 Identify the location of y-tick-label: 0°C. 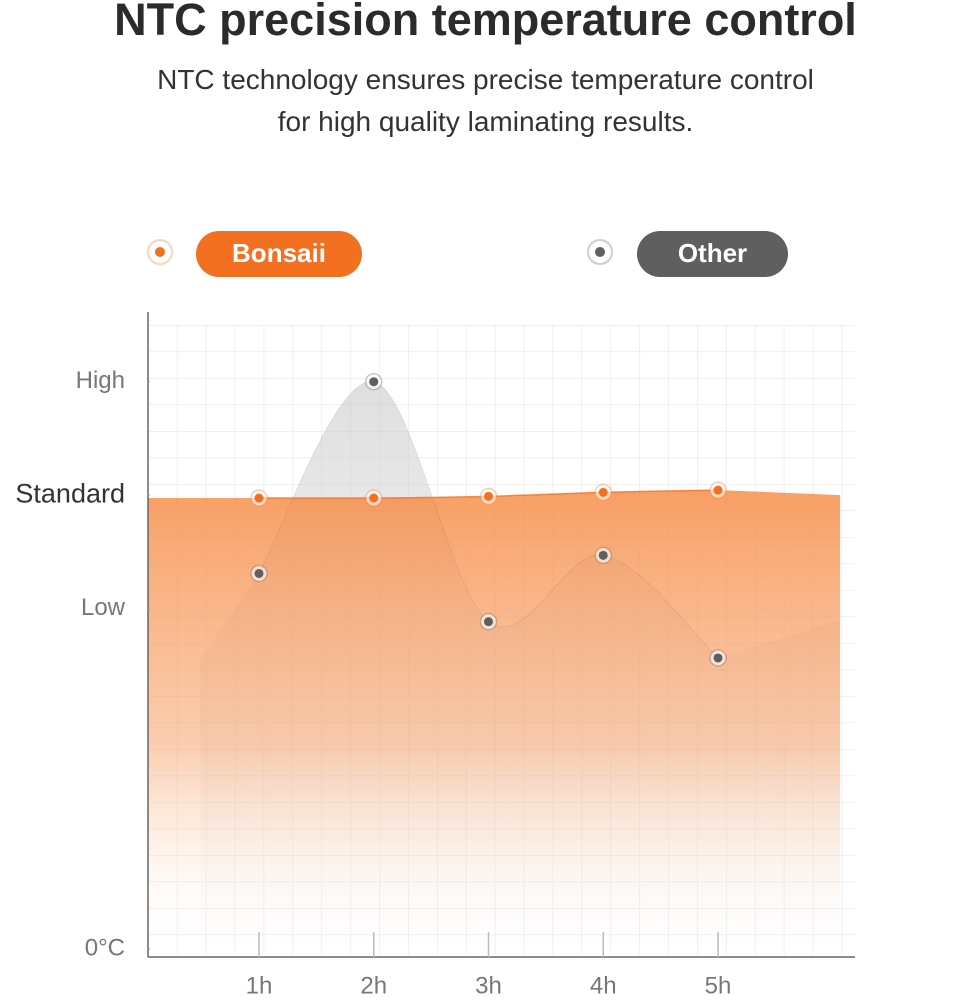
(105, 947).